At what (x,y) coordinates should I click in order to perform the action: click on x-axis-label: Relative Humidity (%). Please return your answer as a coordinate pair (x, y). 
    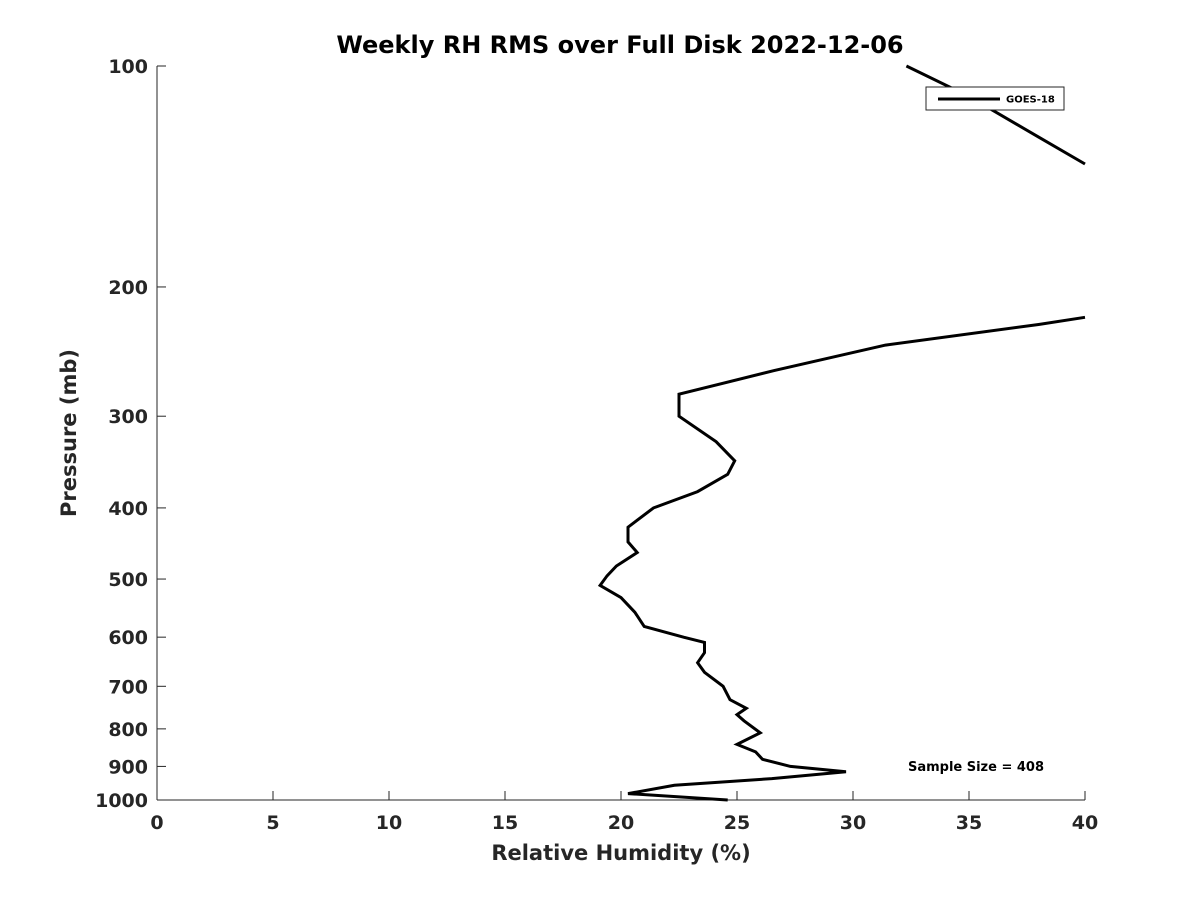
    Looking at the image, I should click on (620, 853).